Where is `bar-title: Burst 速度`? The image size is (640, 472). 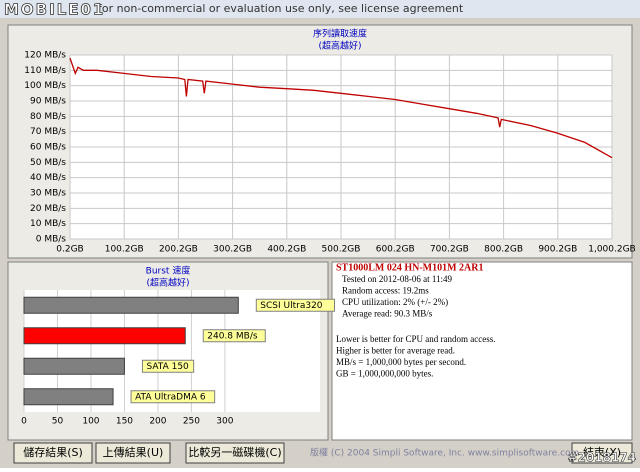
bar-title: Burst 速度 is located at coordinates (168, 271).